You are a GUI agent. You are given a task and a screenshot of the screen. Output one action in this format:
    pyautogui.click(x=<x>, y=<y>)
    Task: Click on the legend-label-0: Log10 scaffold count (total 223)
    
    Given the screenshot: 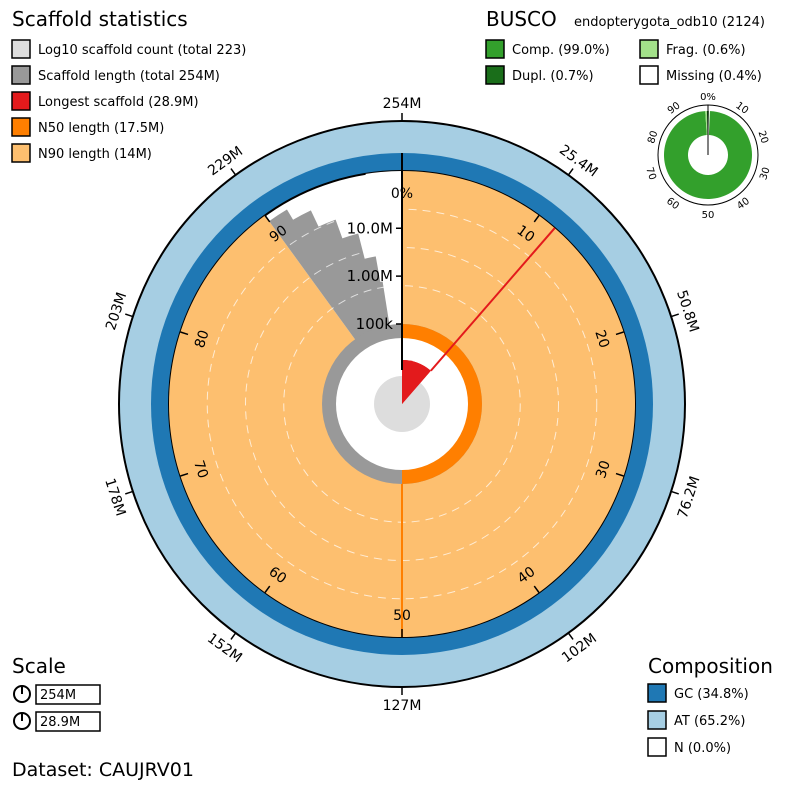 What is the action you would take?
    pyautogui.click(x=142, y=50)
    